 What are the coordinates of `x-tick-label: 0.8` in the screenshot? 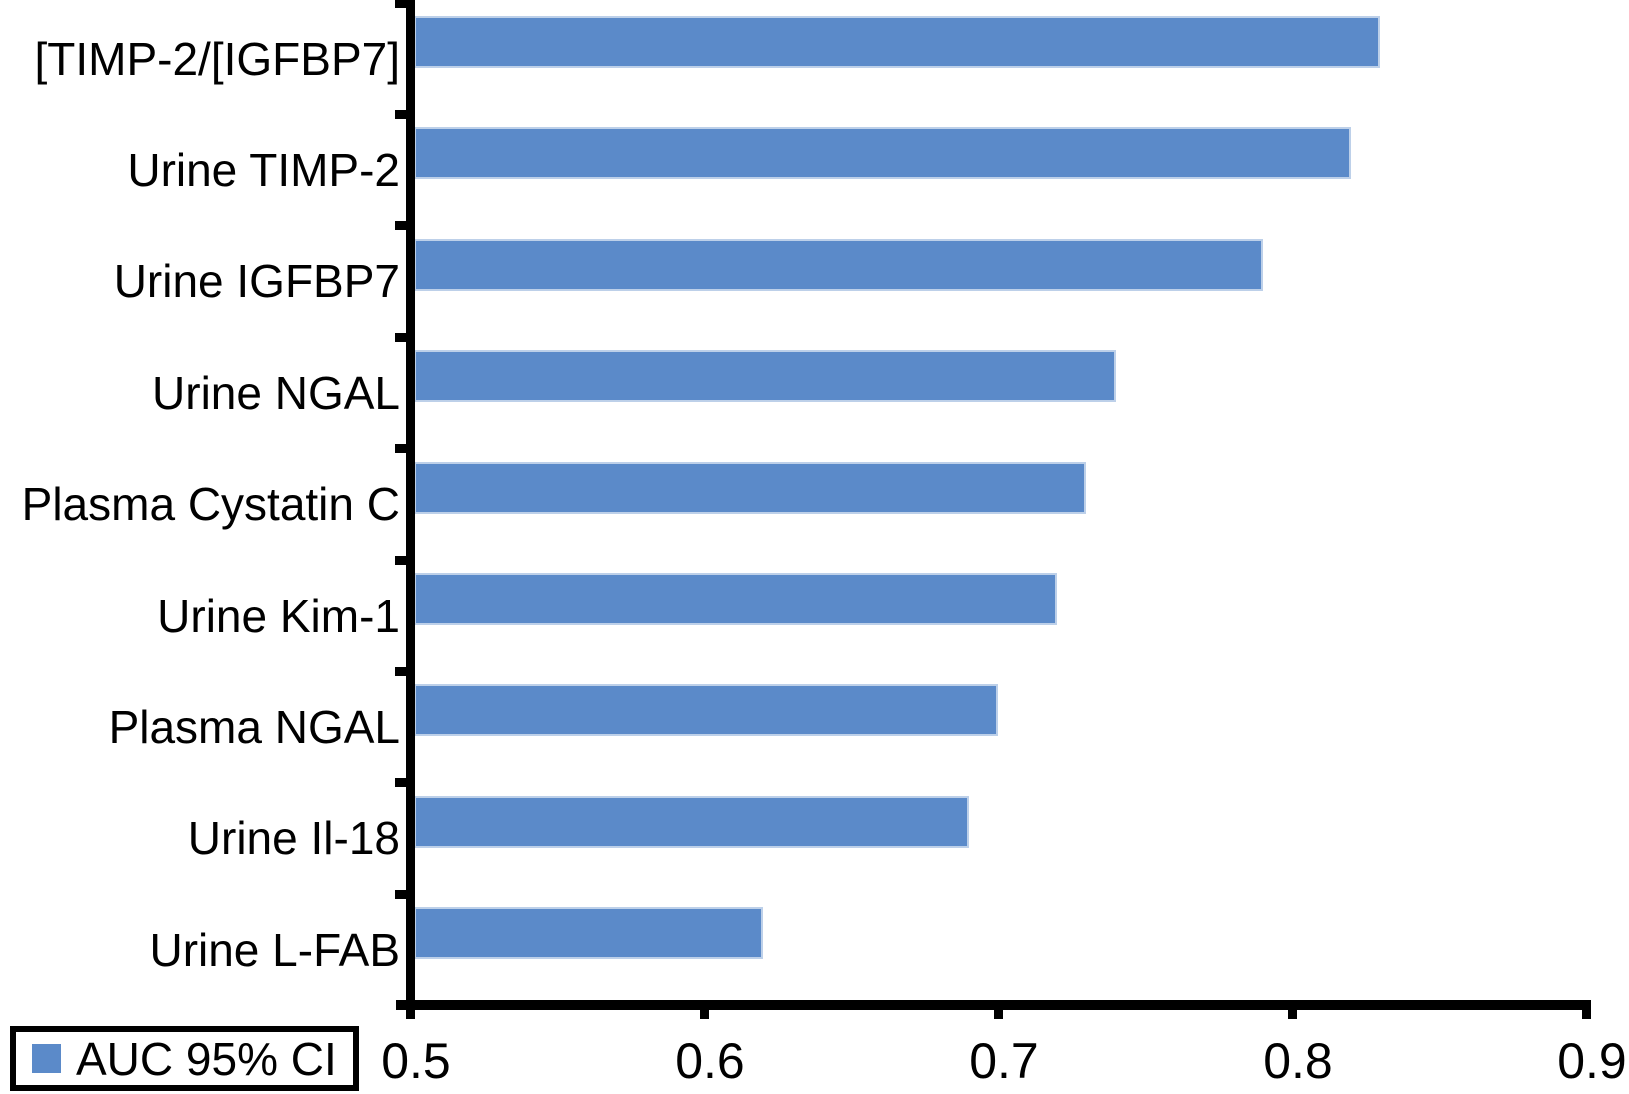 It's located at (1298, 1061).